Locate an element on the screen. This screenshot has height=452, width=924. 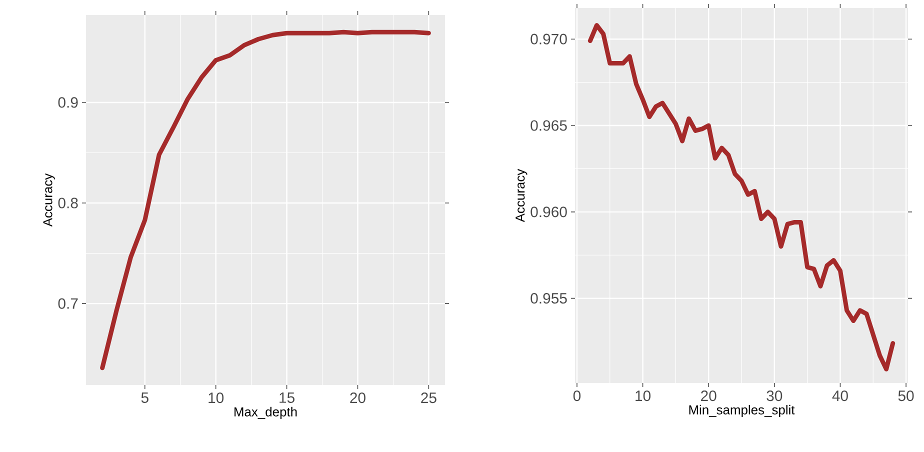
y-tick-label: 0.7 is located at coordinates (68, 303).